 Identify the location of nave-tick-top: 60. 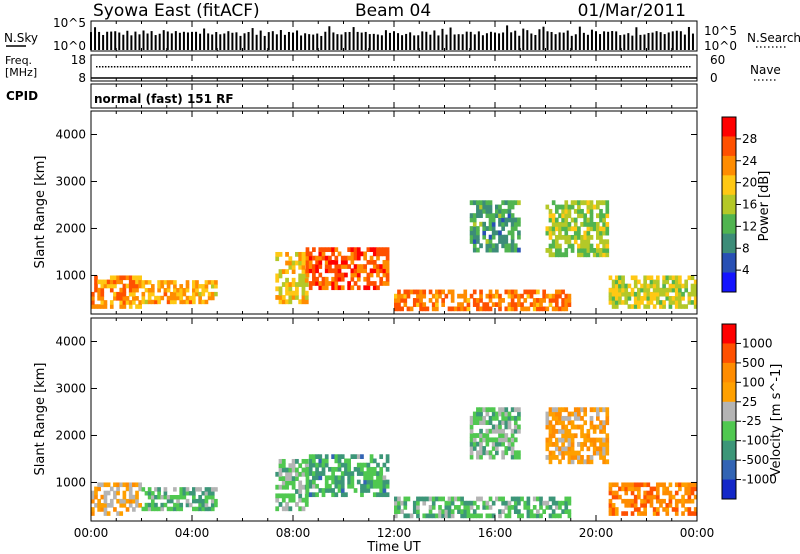
(717, 60).